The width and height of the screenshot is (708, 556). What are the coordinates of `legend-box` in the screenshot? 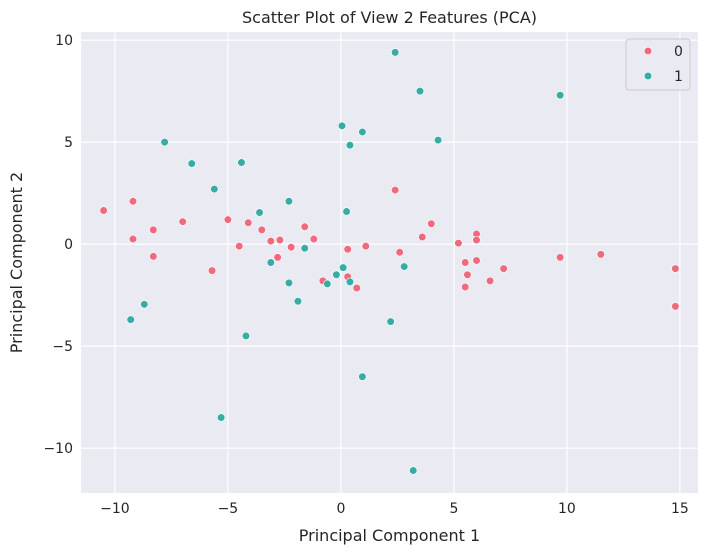 It's located at (658, 64).